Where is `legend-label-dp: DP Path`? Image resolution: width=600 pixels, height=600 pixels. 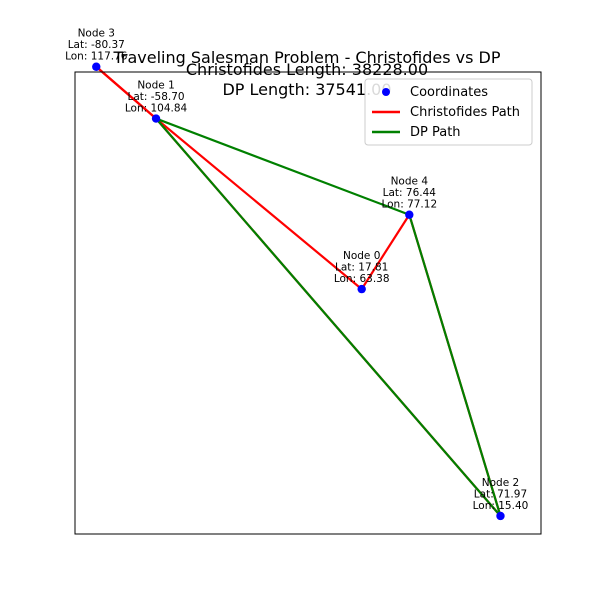 legend-label-dp: DP Path is located at coordinates (435, 132).